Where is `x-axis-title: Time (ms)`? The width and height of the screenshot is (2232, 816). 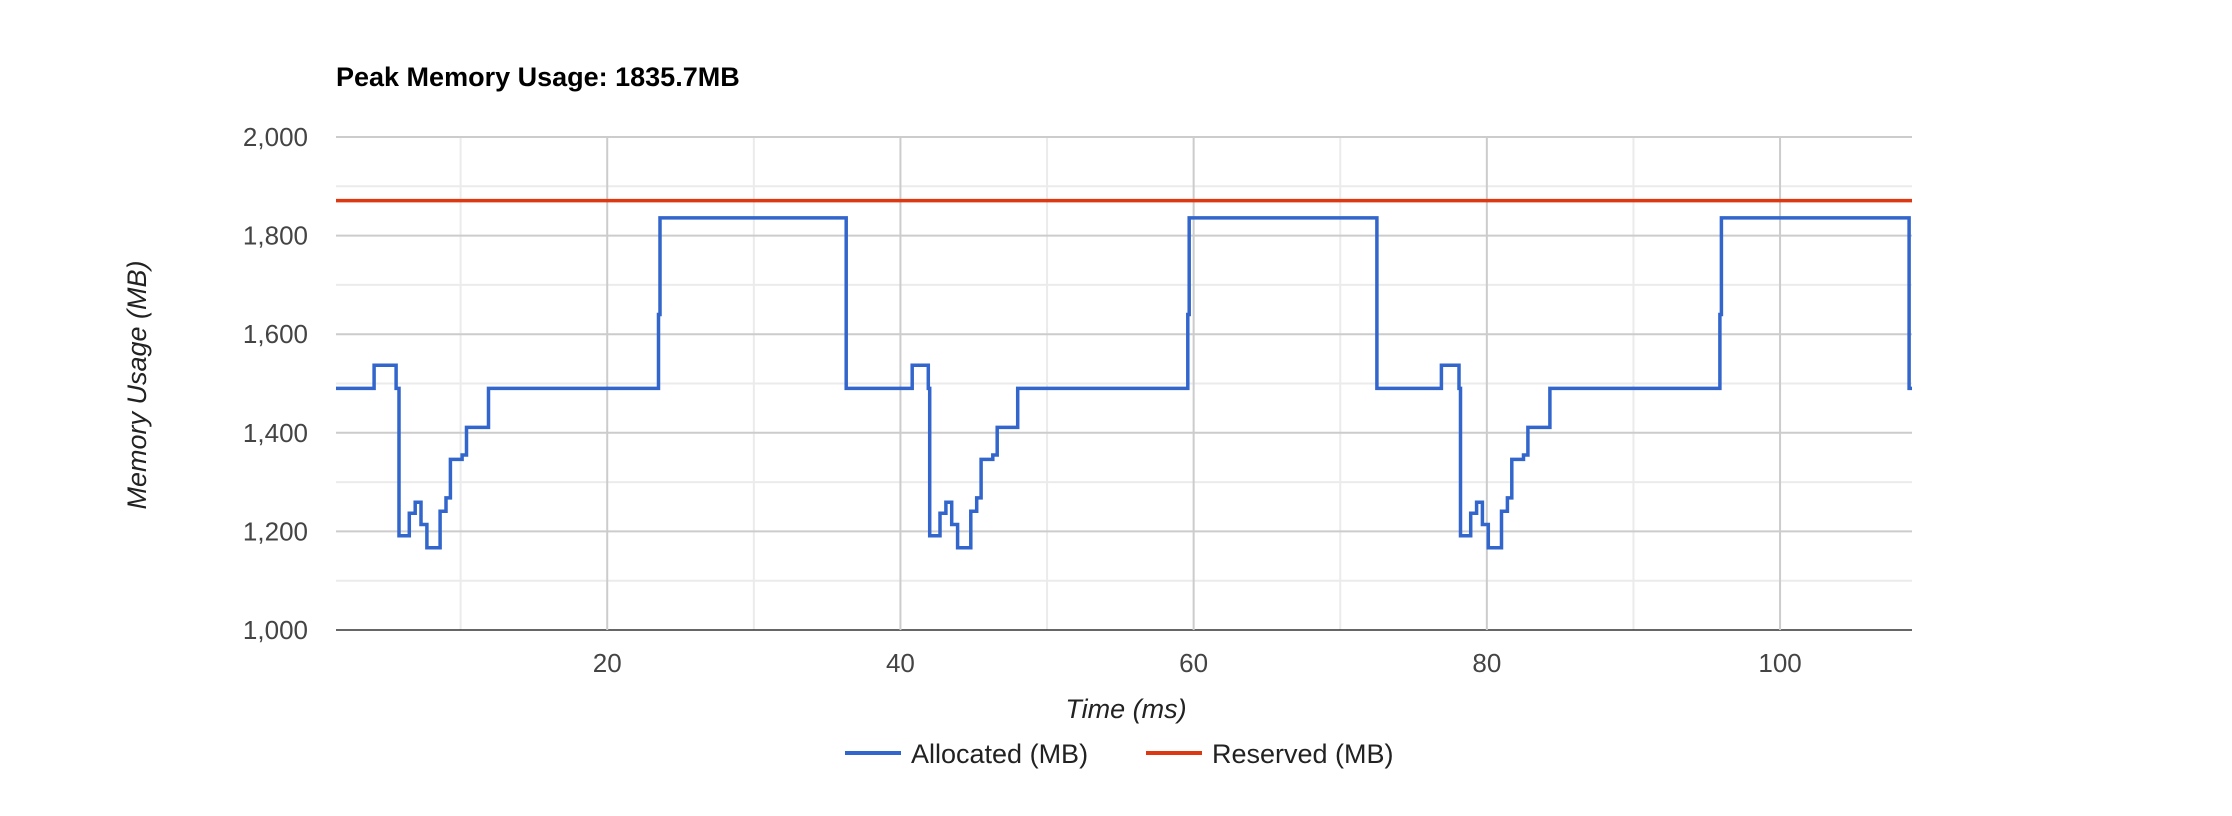
x-axis-title: Time (ms) is located at coordinates (1125, 709).